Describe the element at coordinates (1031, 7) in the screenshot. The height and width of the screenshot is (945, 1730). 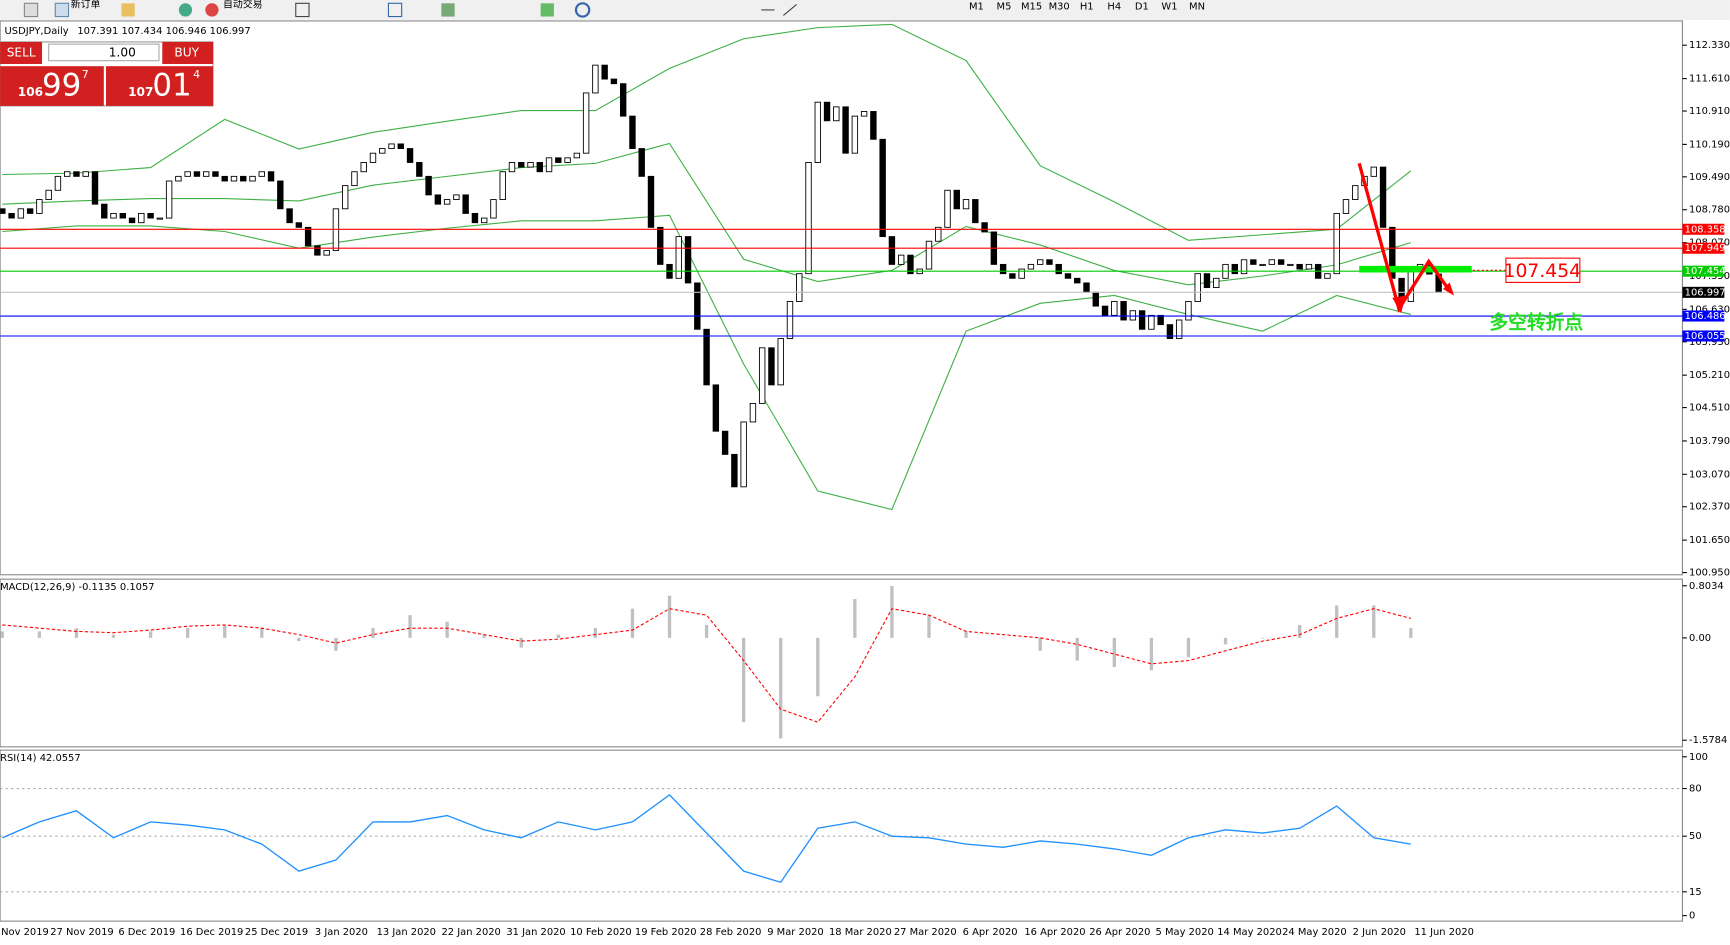
I see `timeframe-button: M15` at that location.